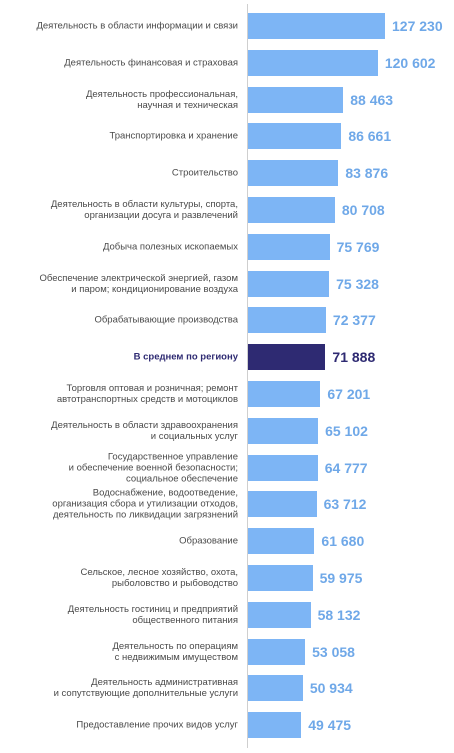  I want to click on category-label: Обрабатывающие производства, so click(166, 320).